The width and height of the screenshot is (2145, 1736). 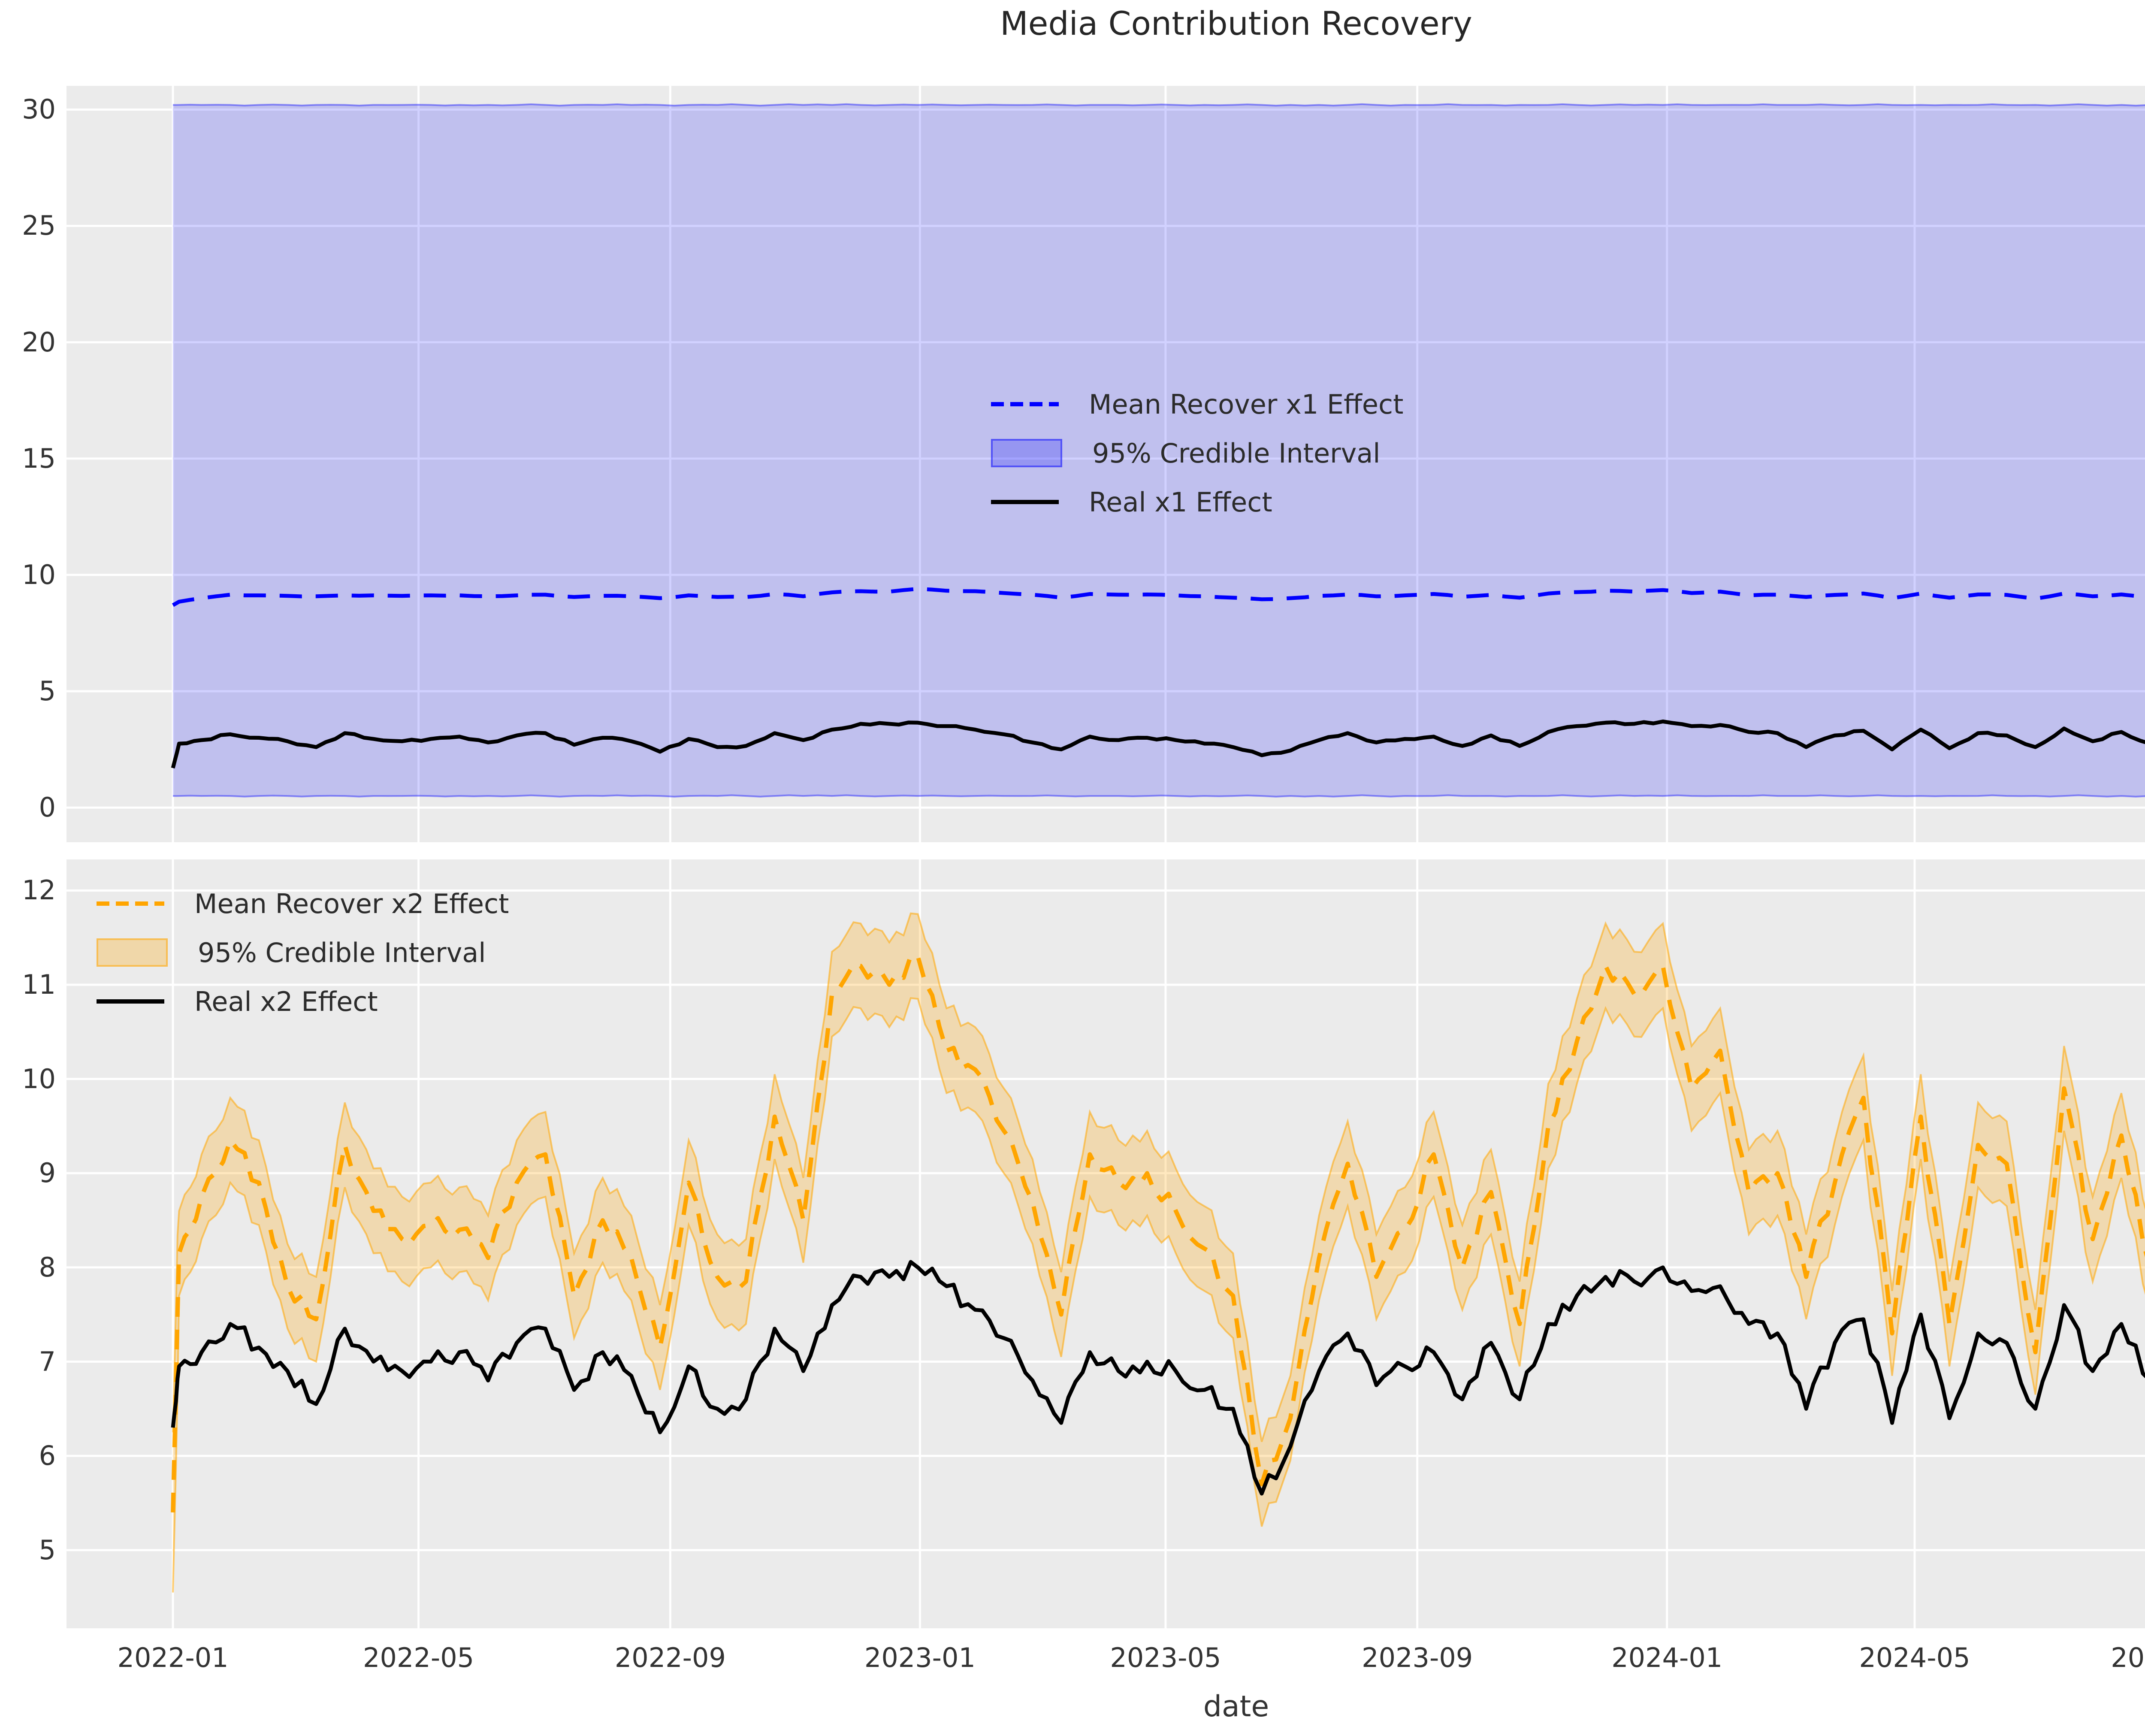 What do you see at coordinates (47, 1456) in the screenshot?
I see `y-tick-label: 6` at bounding box center [47, 1456].